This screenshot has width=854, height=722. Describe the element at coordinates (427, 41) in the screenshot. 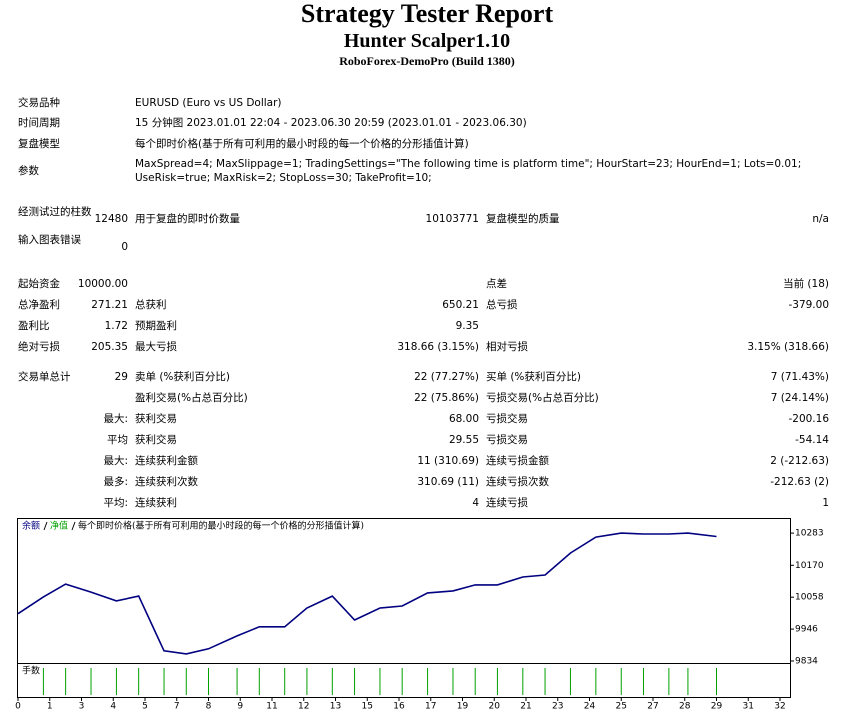

I see `subtitle: Hunter Scalper1.10` at that location.